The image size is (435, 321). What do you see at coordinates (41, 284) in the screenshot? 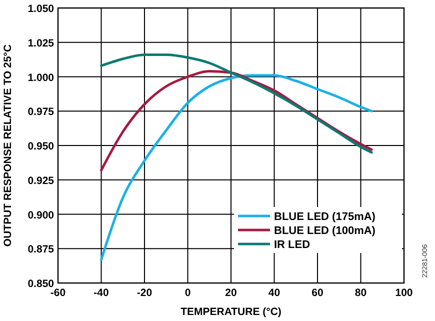
I see `y-tick-label: 0.850` at bounding box center [41, 284].